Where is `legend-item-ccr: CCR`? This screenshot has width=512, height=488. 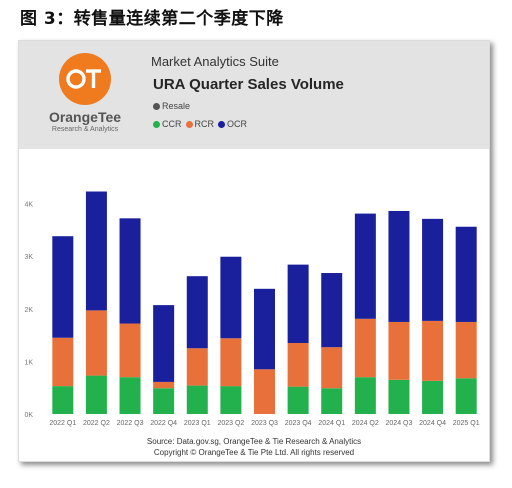
legend-item-ccr: CCR is located at coordinates (167, 124).